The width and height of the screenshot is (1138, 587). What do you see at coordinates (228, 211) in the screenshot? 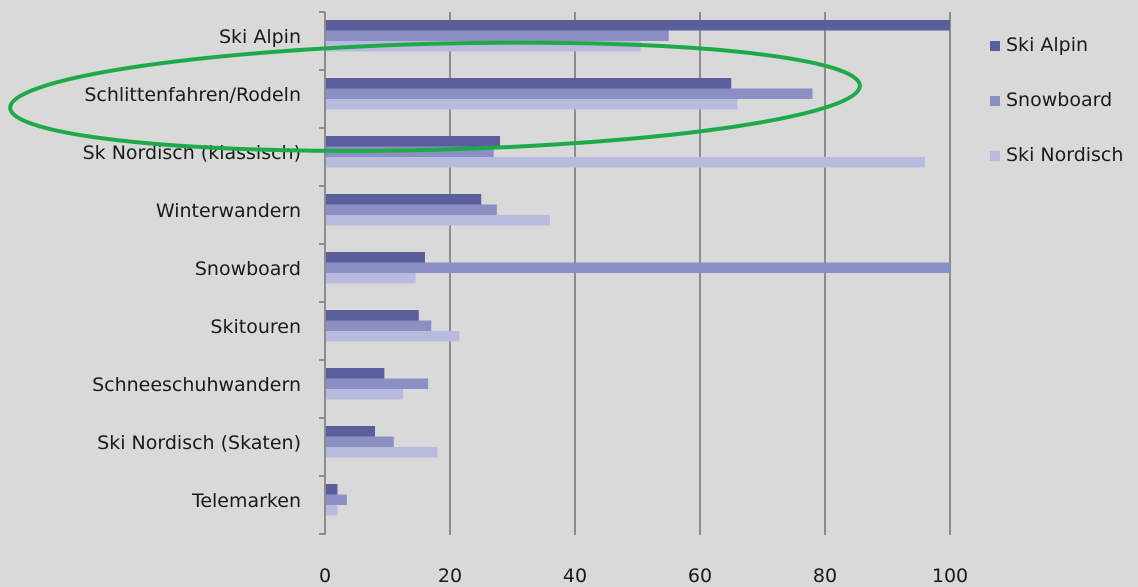
I see `category-label: Winterwandern` at bounding box center [228, 211].